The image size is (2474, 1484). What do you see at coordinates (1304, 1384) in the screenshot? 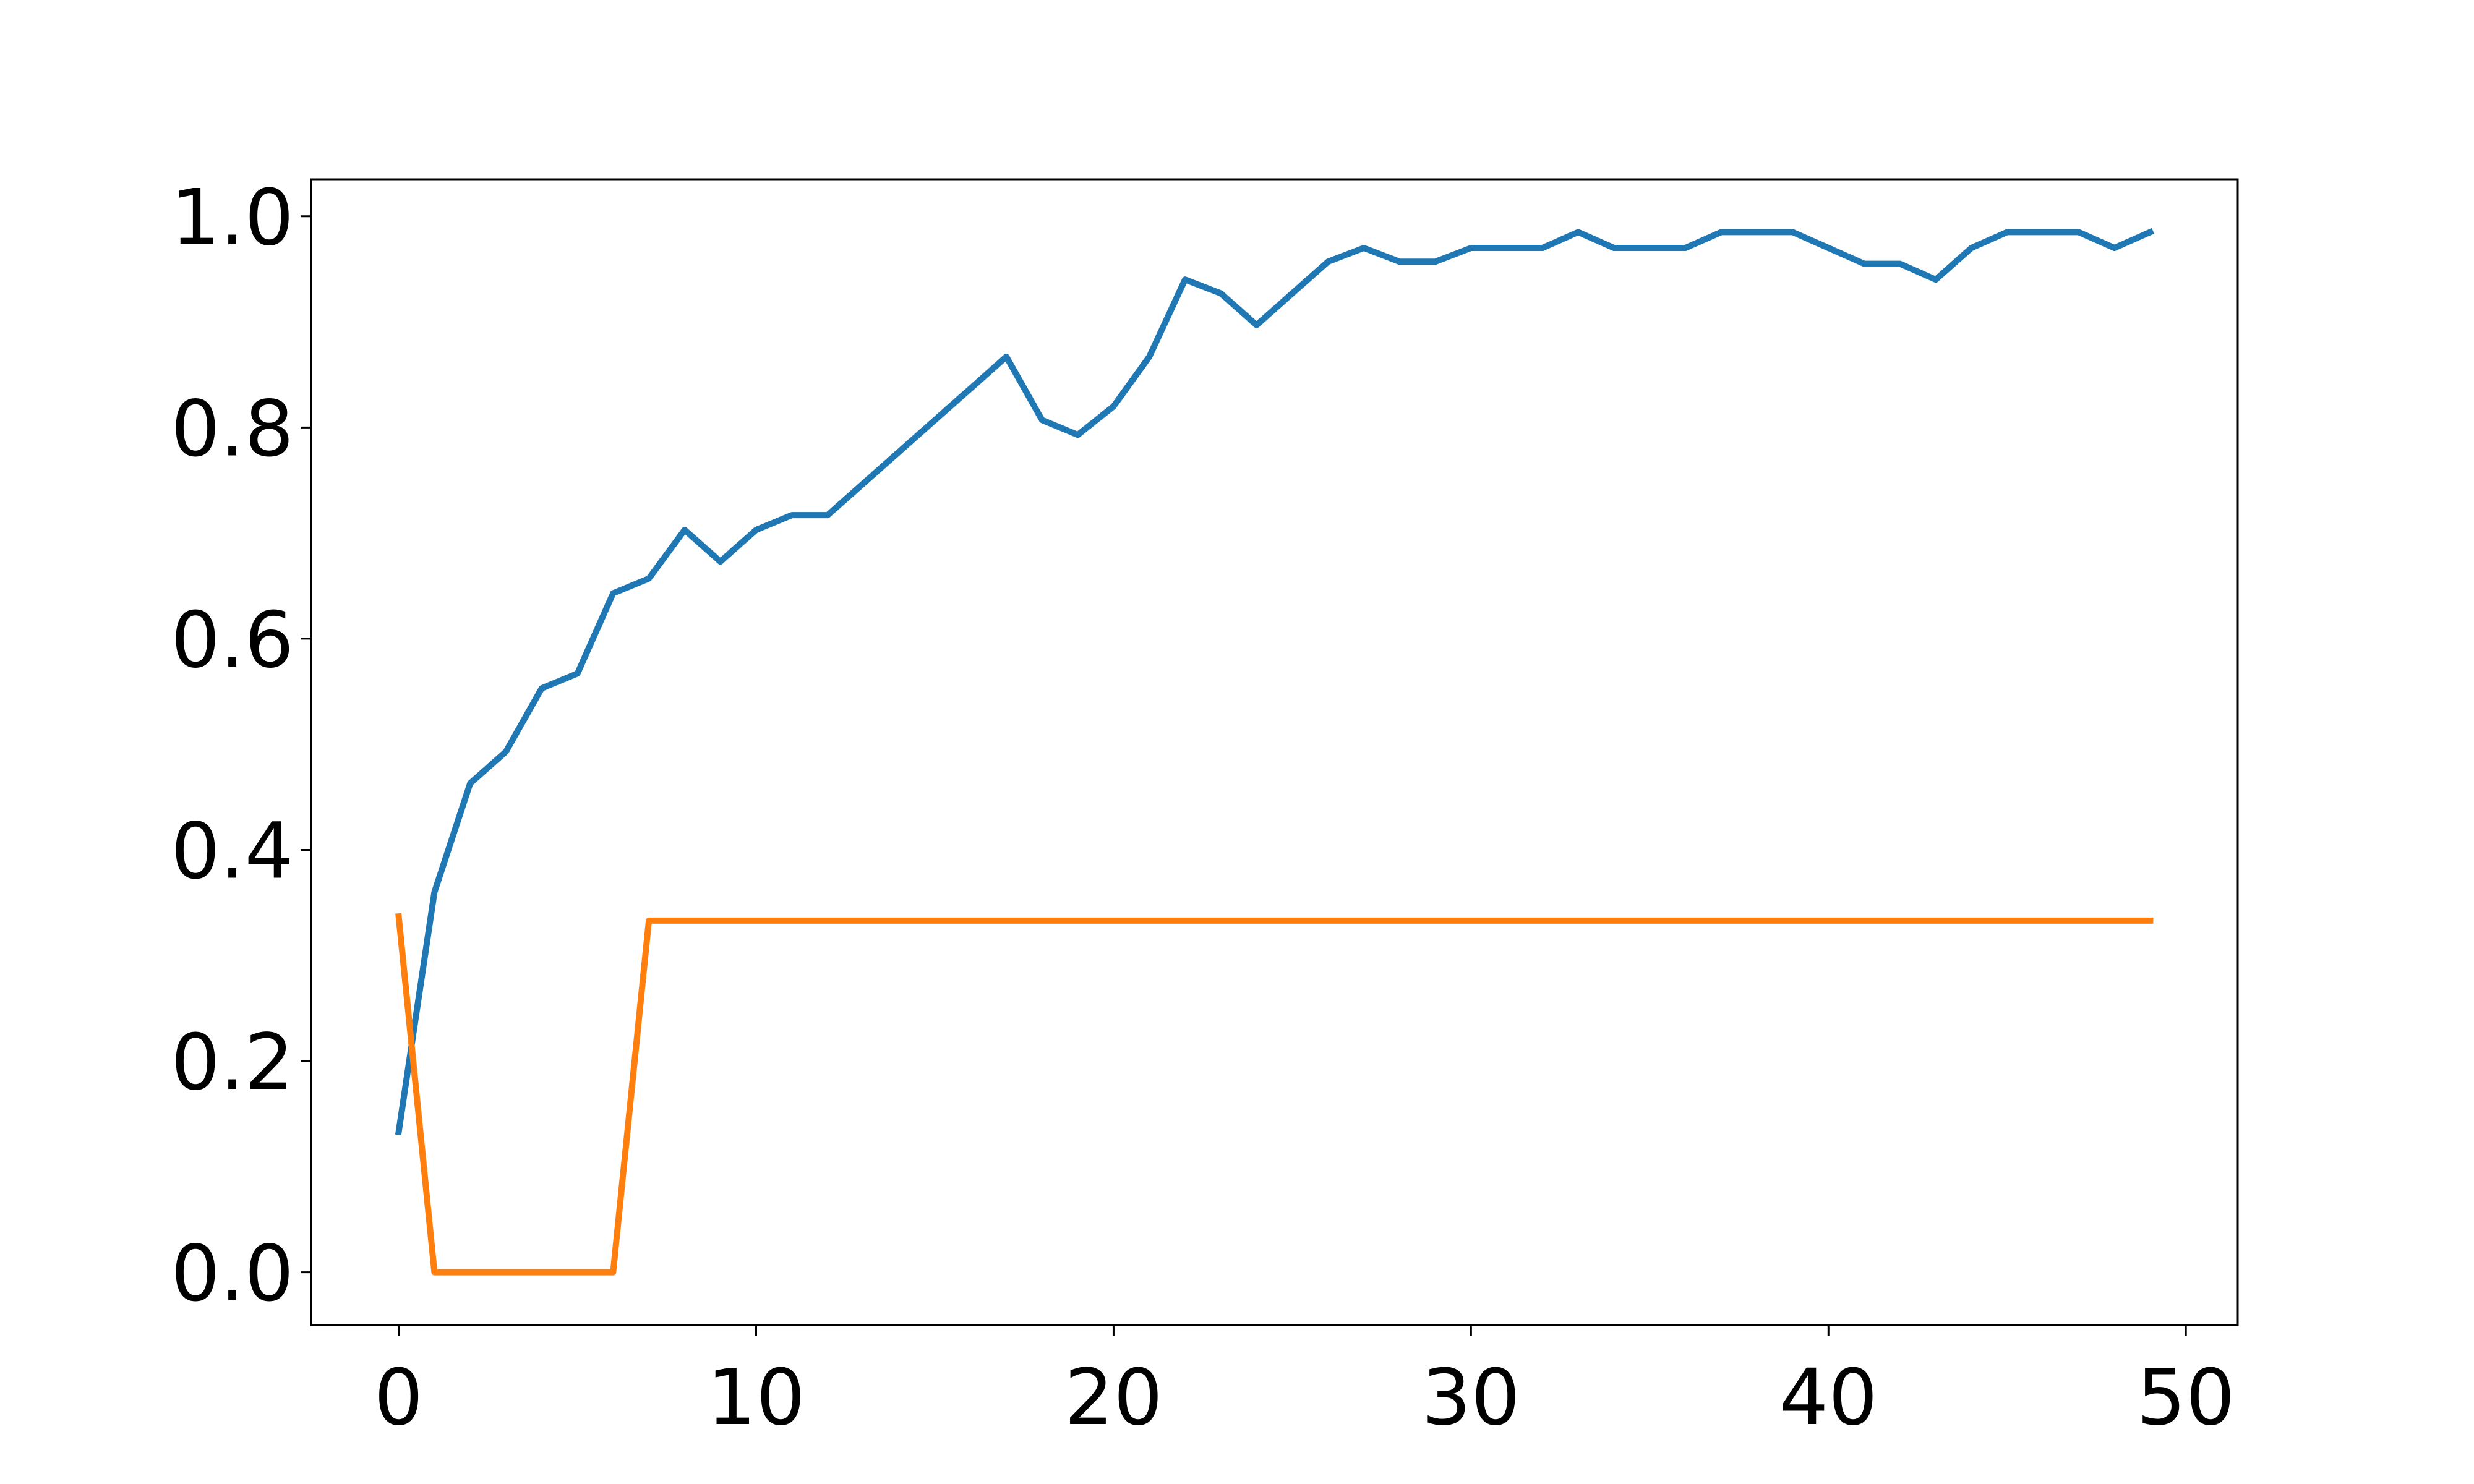
I see `x-axis: 0 10 20 30 40 50` at bounding box center [1304, 1384].